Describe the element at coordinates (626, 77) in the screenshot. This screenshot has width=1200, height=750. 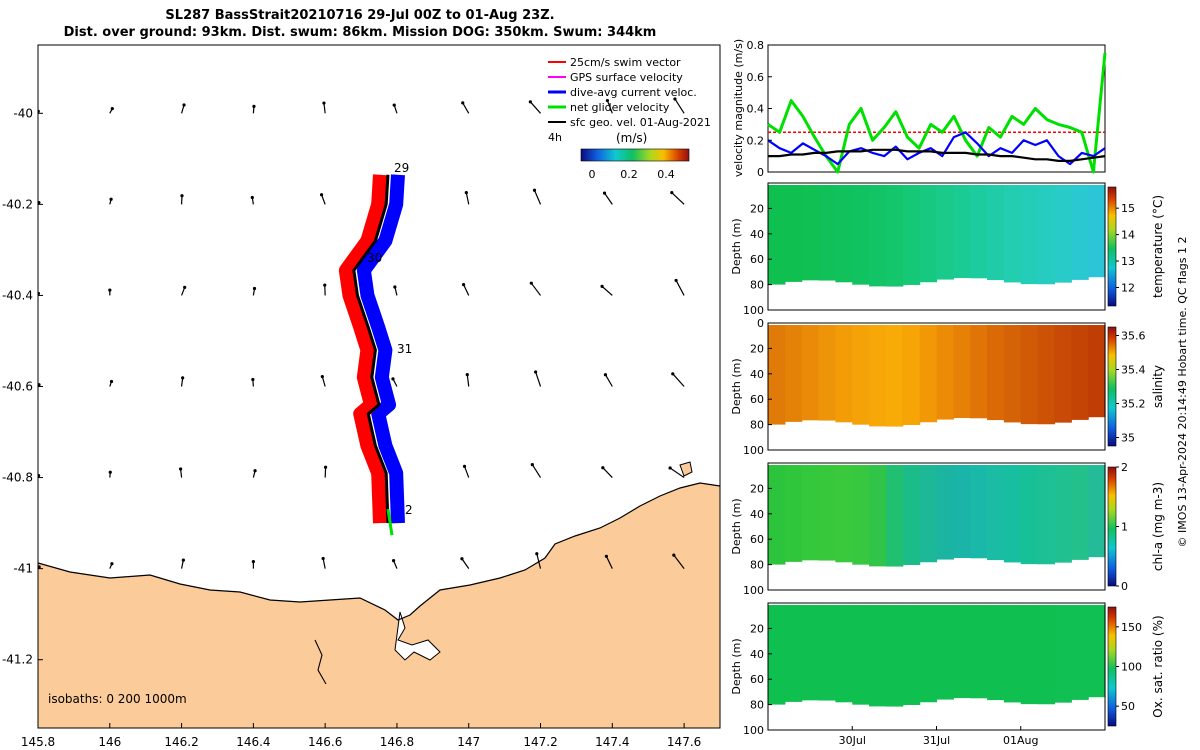
I see `legend-label-gps-velocity: GPS surface velocity` at that location.